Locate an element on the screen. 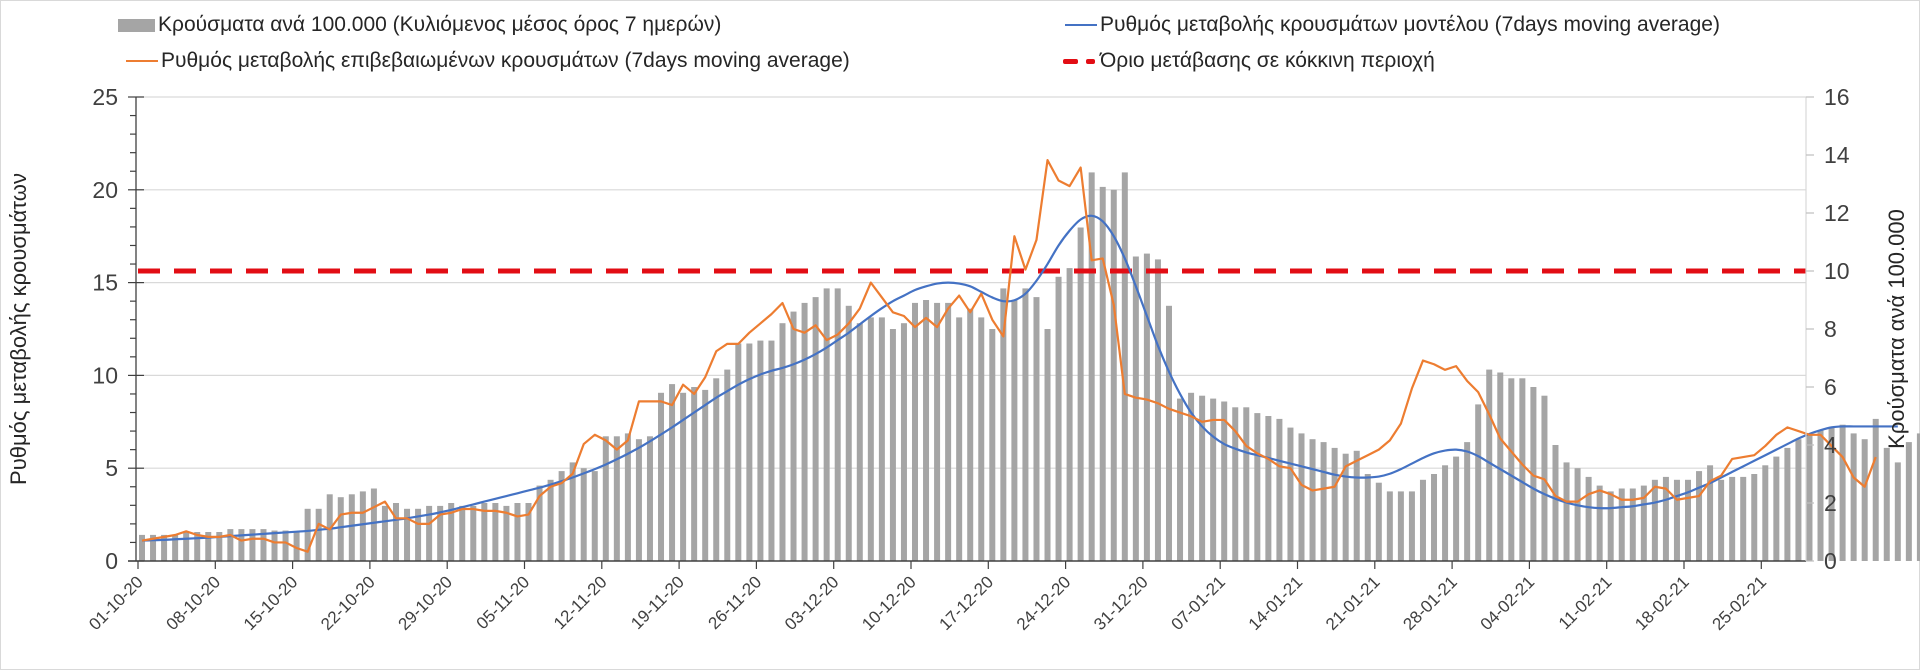 The image size is (1920, 670). x-tick-label: 14-01-21 is located at coordinates (1276, 603).